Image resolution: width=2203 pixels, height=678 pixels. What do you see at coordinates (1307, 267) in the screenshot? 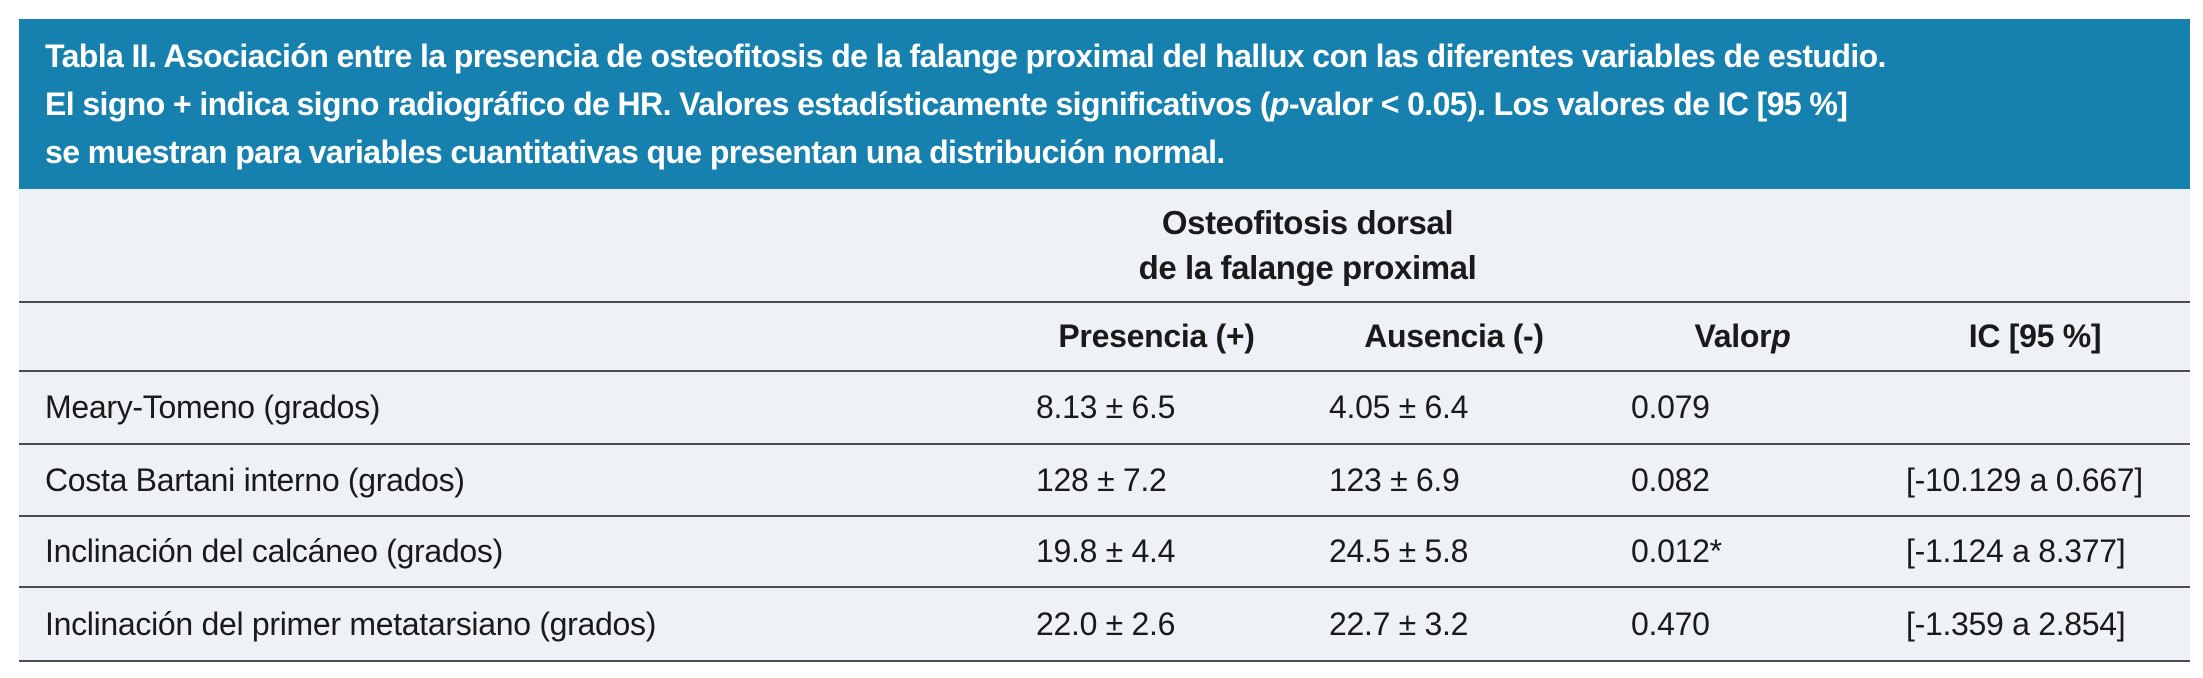
I see `group-header-line-2: de la falange proximal` at bounding box center [1307, 267].